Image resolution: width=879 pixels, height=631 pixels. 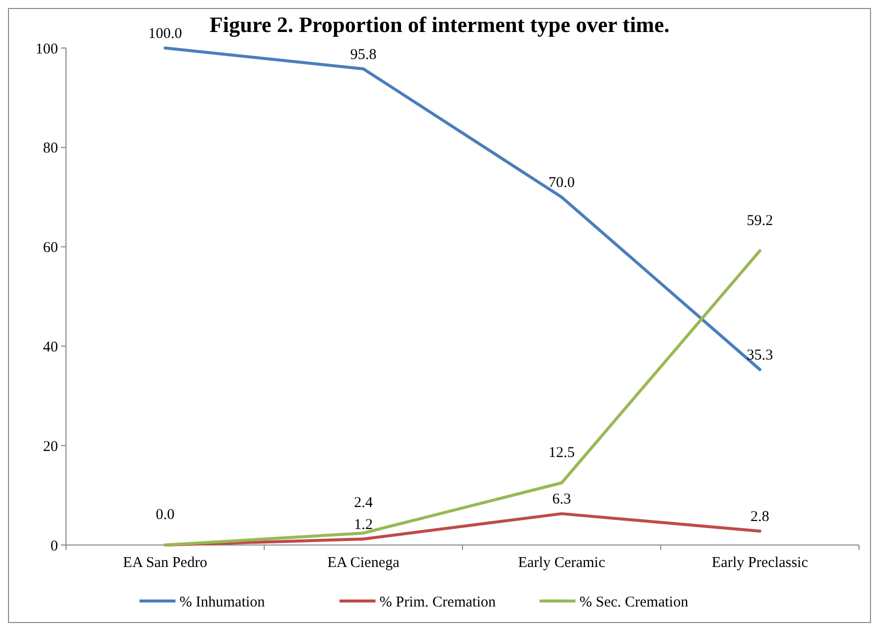 I want to click on data-label: 2.4, so click(x=364, y=503).